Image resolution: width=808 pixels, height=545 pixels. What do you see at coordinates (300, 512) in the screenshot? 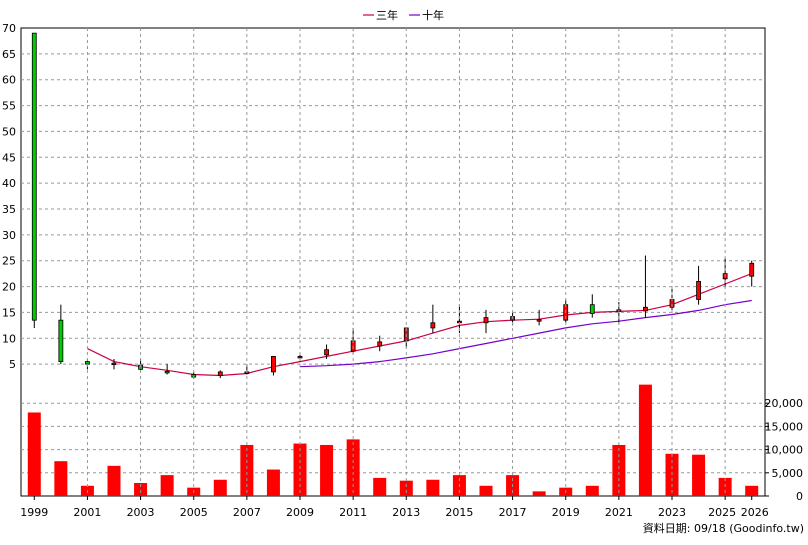
I see `x-tick-label: 2009` at bounding box center [300, 512].